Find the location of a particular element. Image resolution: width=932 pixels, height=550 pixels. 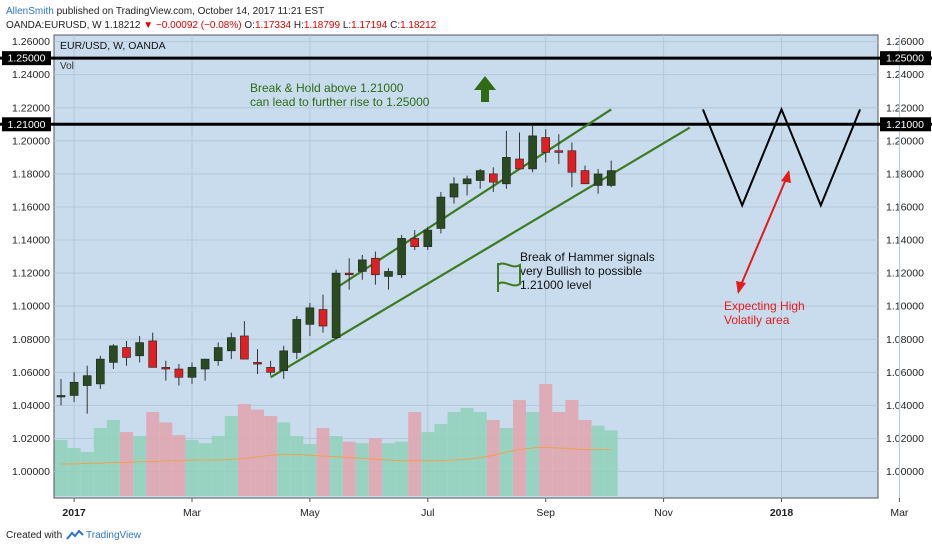

y-tick-label-right: 1.00000 is located at coordinates (905, 472).